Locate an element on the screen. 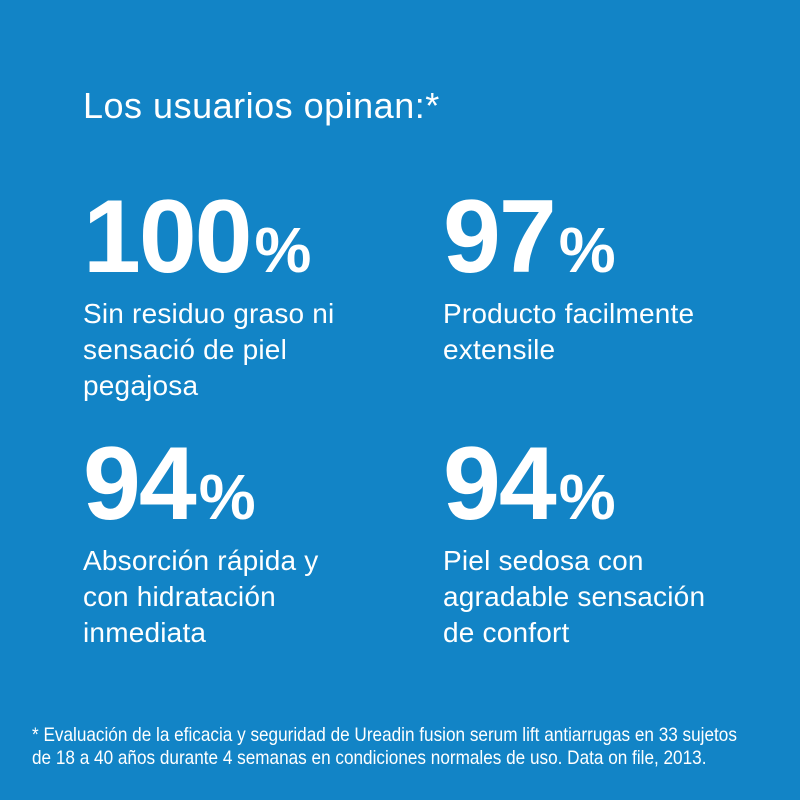 The height and width of the screenshot is (800, 800). stat-value: 100% is located at coordinates (253, 243).